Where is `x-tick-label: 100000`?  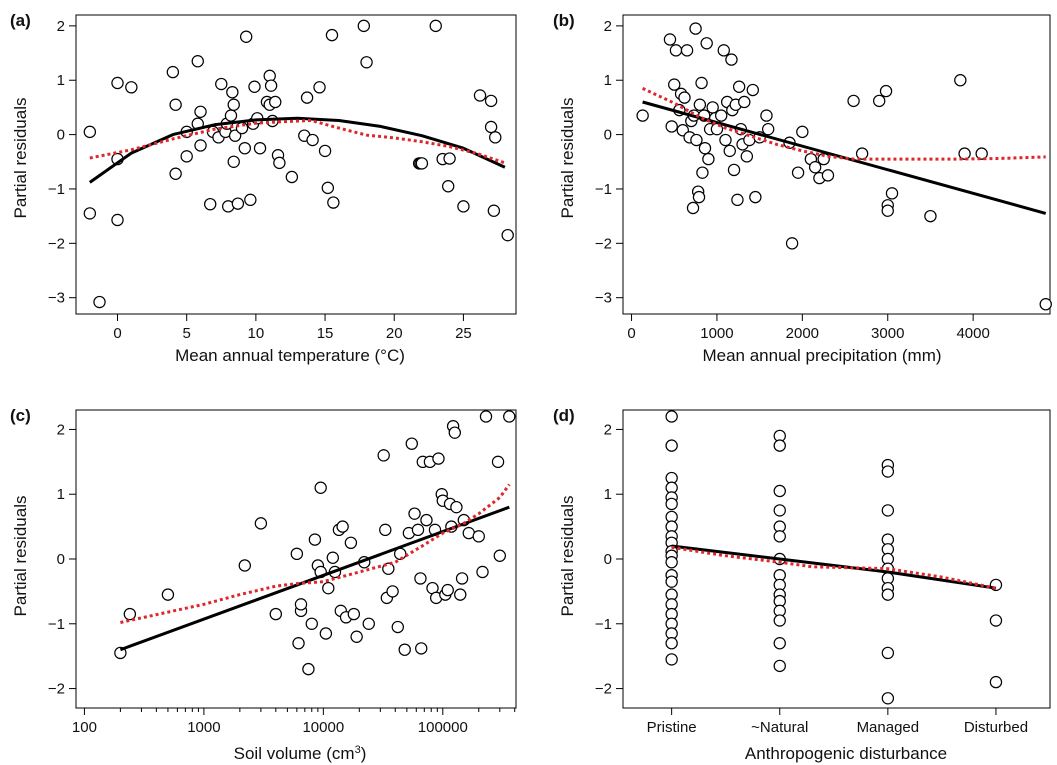
x-tick-label: 100000 is located at coordinates (443, 727).